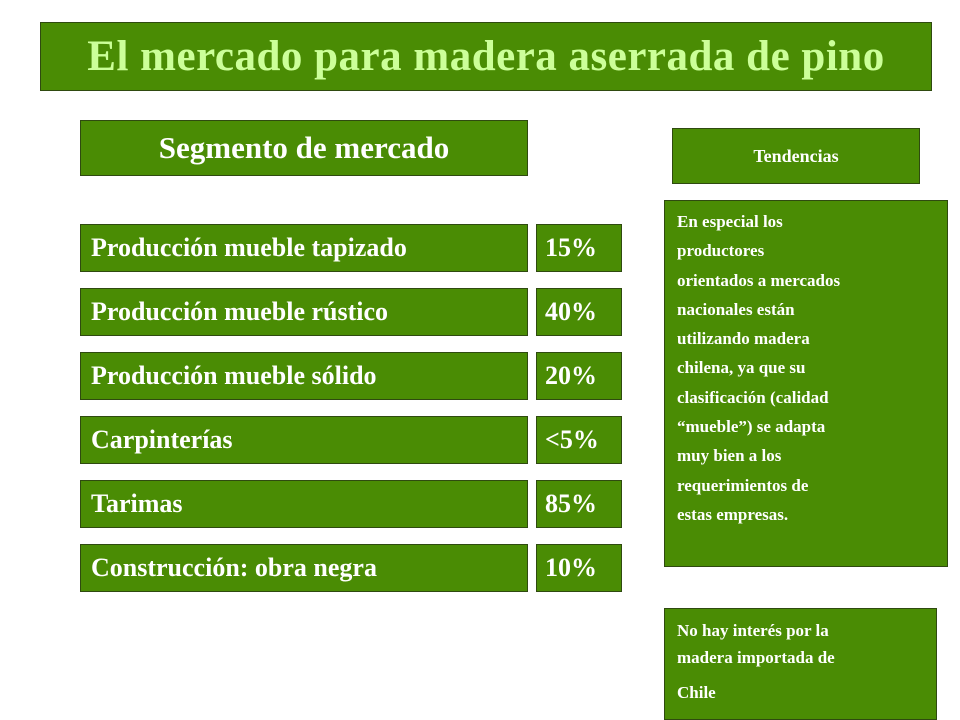  What do you see at coordinates (753, 630) in the screenshot?
I see `trends-note-line: No hay interés por la` at bounding box center [753, 630].